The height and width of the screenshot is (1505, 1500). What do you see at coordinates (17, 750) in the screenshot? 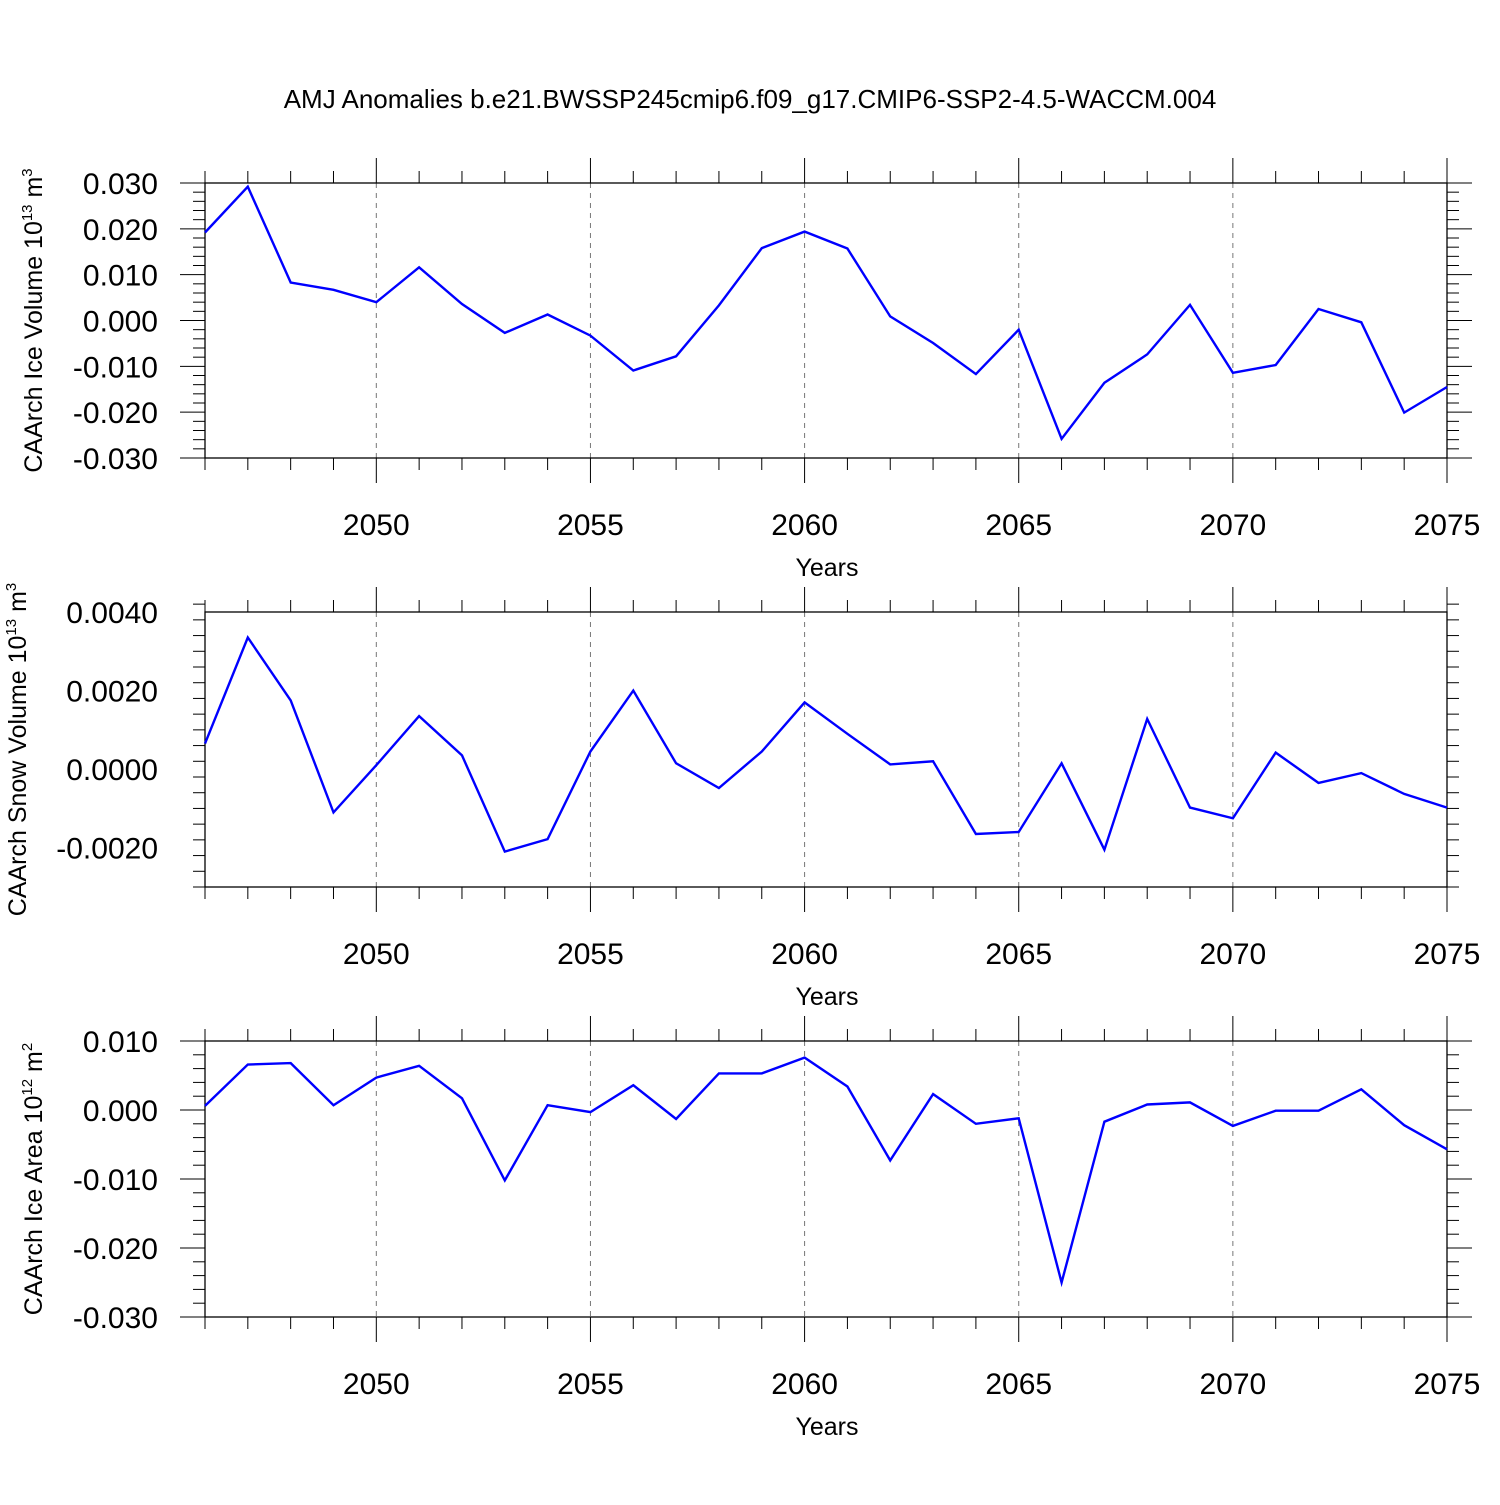
I see `y-axis-label: CAArch Snow Volume 1013 m3` at bounding box center [17, 750].